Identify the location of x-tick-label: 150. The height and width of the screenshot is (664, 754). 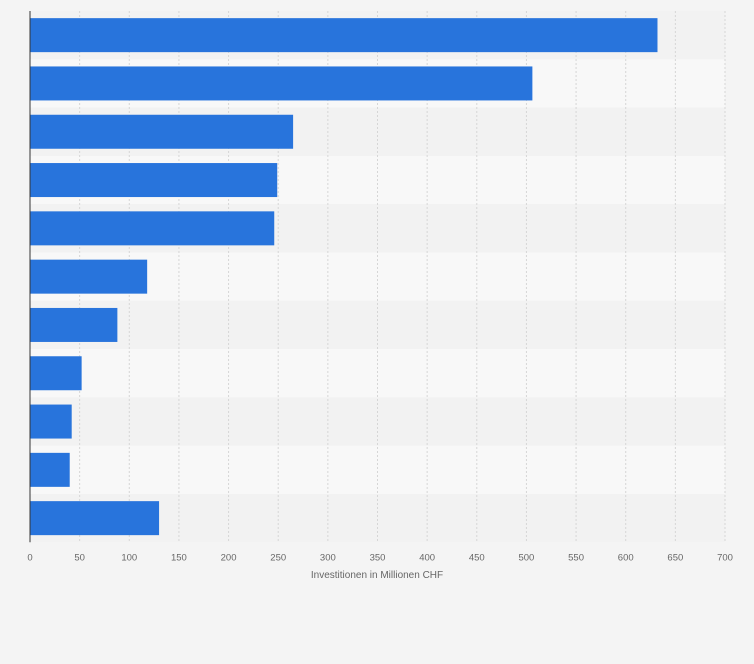
(179, 557).